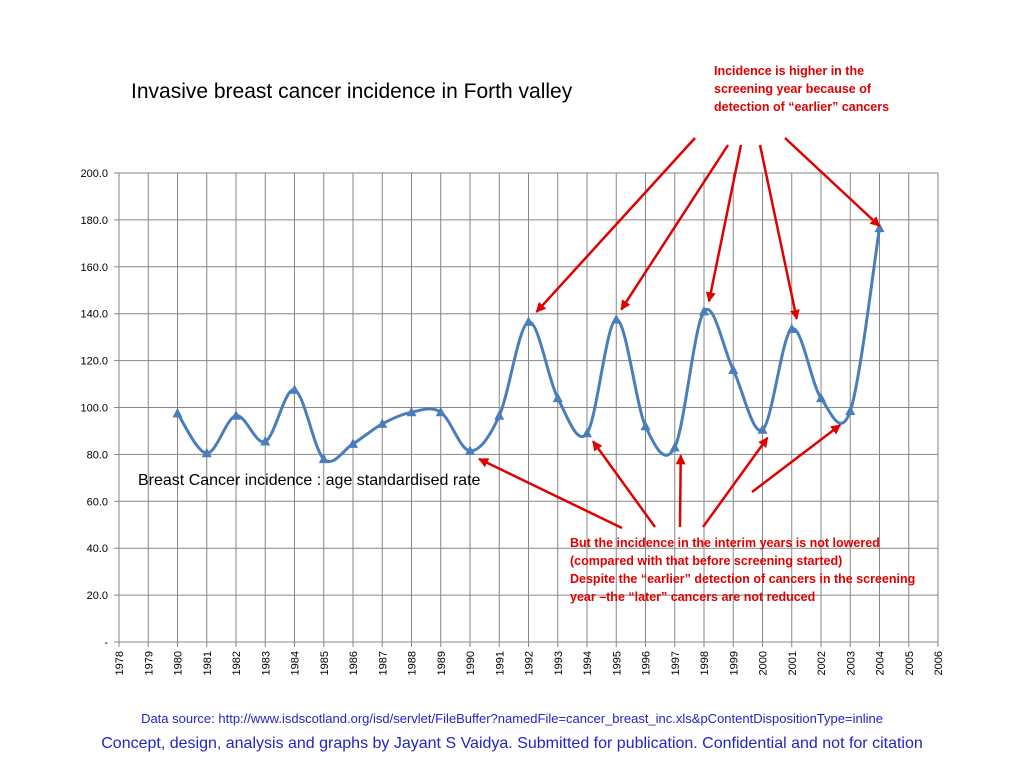 The width and height of the screenshot is (1024, 768). I want to click on y-tick-label: -, so click(106, 643).